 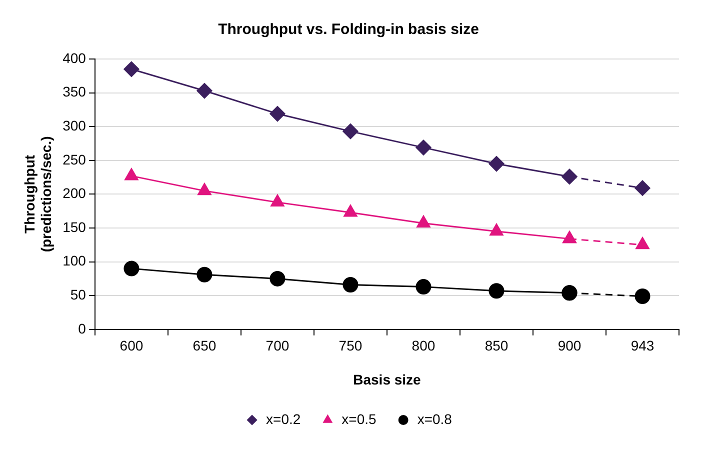 What do you see at coordinates (359, 418) in the screenshot?
I see `legend-label: x=0.5` at bounding box center [359, 418].